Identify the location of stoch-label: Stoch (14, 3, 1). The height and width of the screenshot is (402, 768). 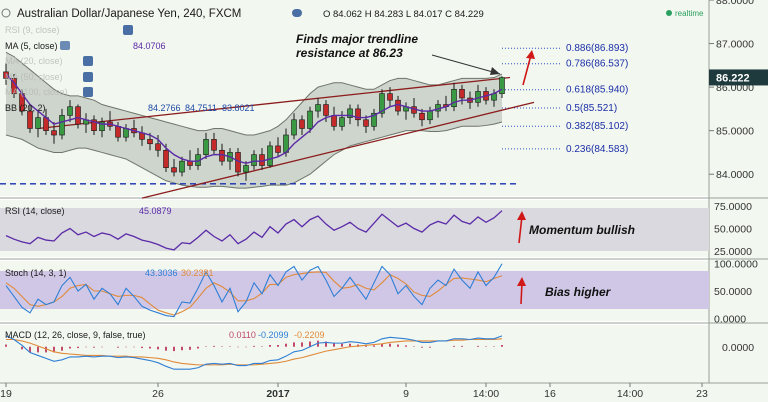
(36, 273).